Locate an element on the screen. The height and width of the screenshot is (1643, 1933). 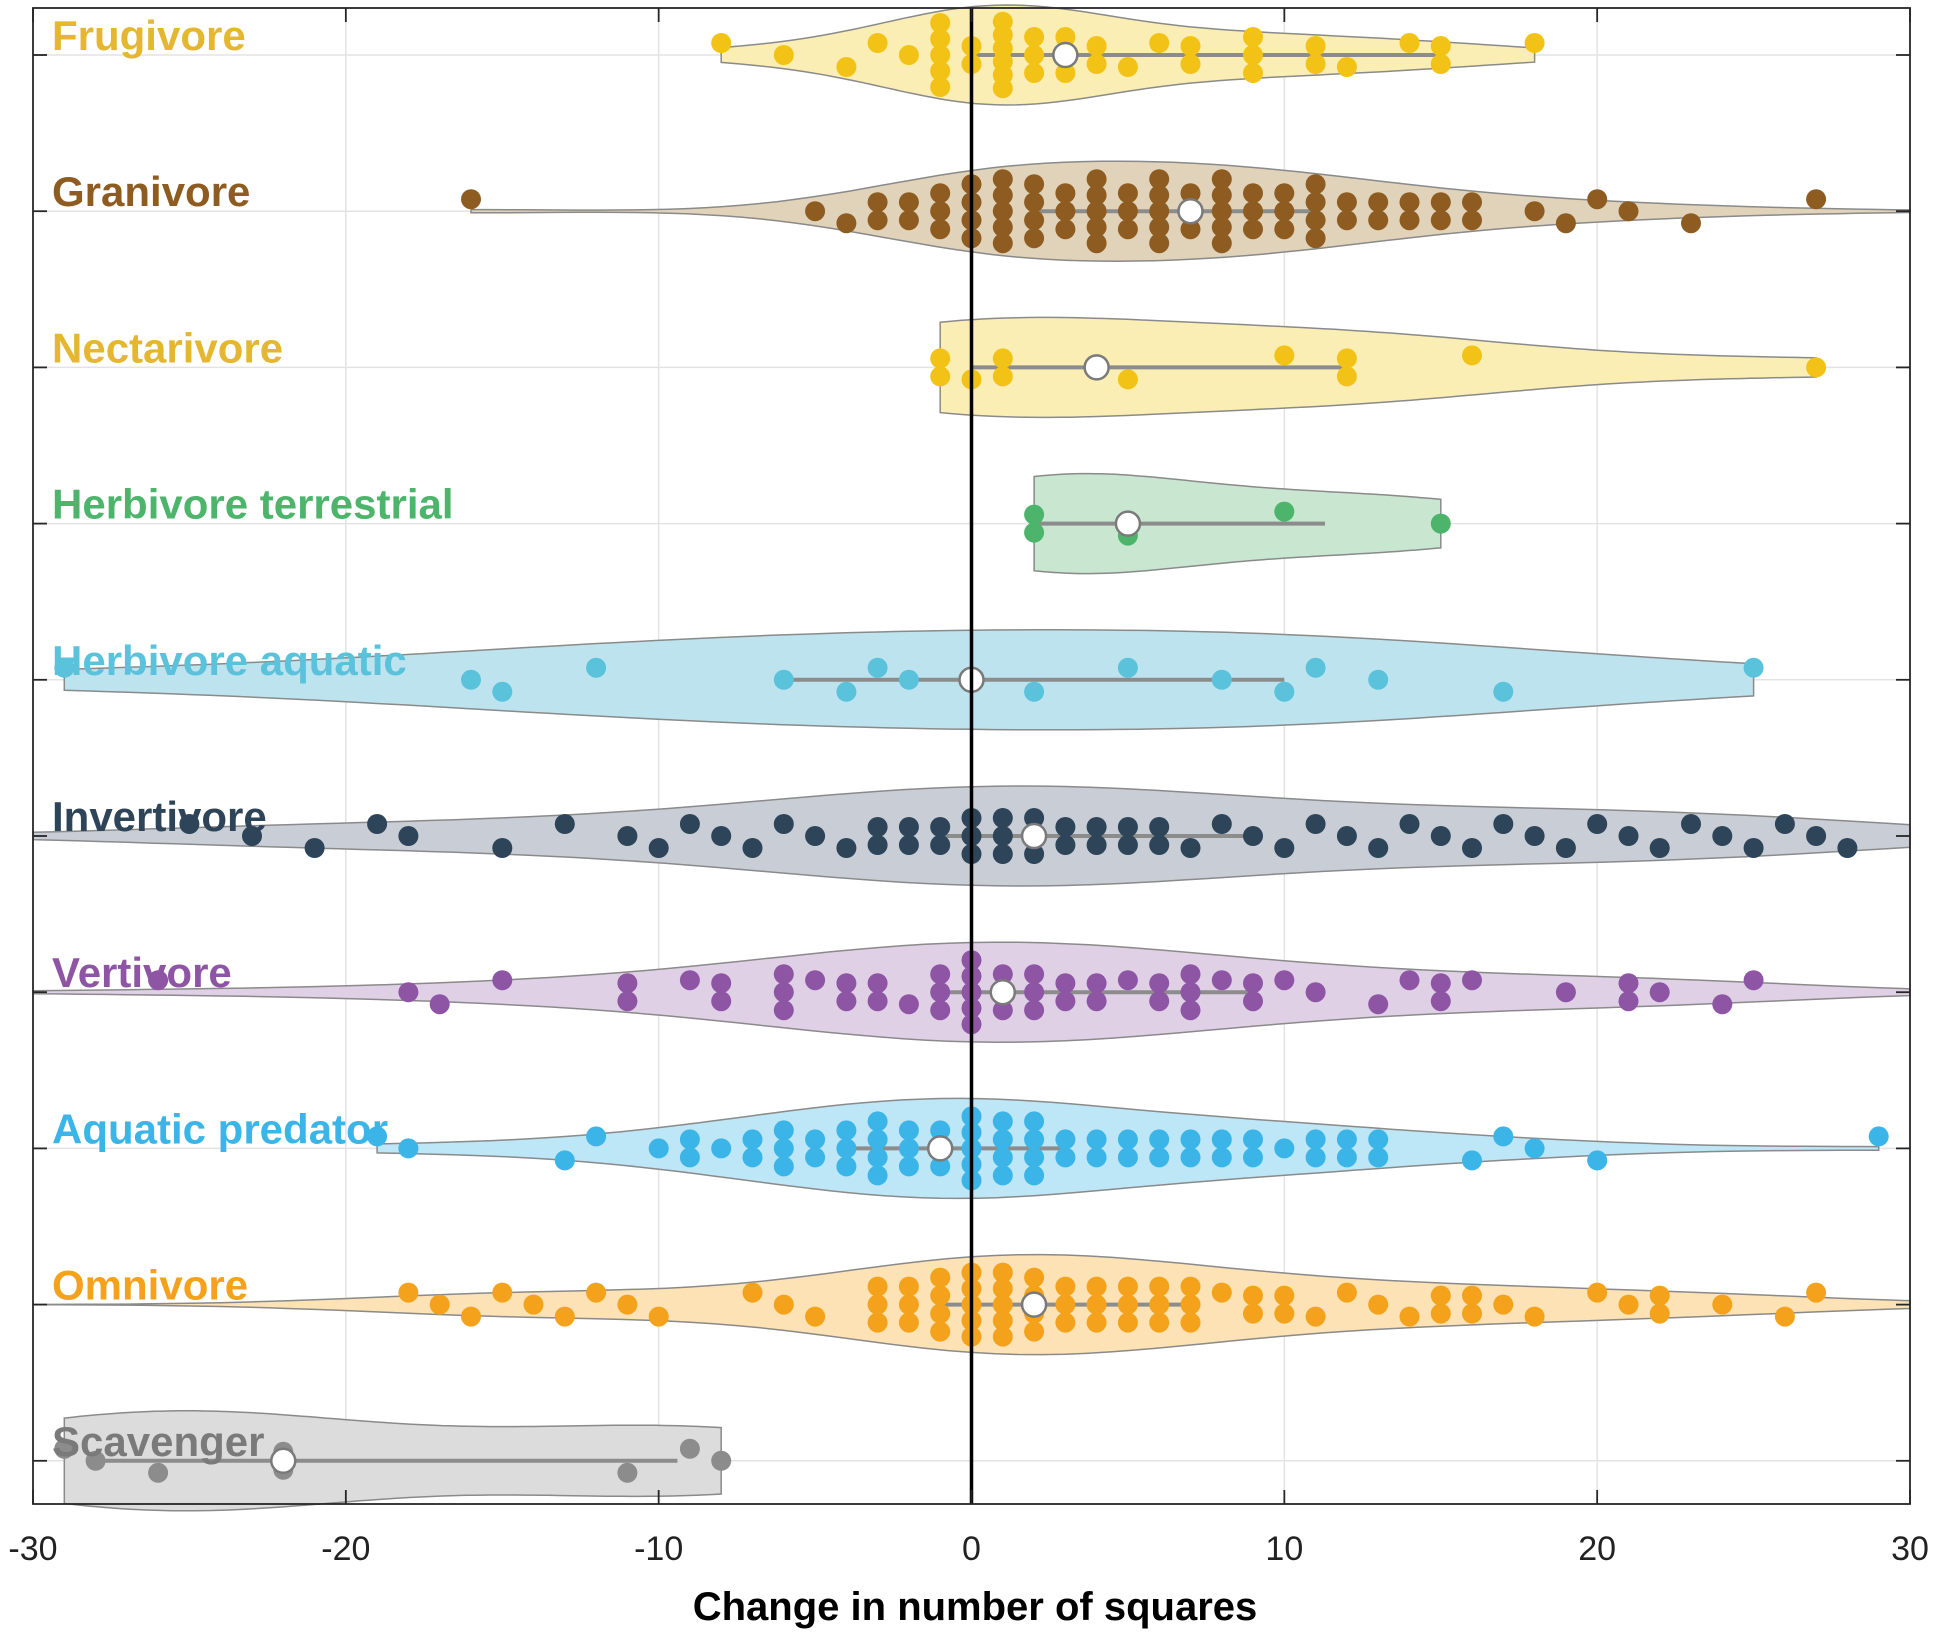
x-tick-label: 10 is located at coordinates (1284, 1549).